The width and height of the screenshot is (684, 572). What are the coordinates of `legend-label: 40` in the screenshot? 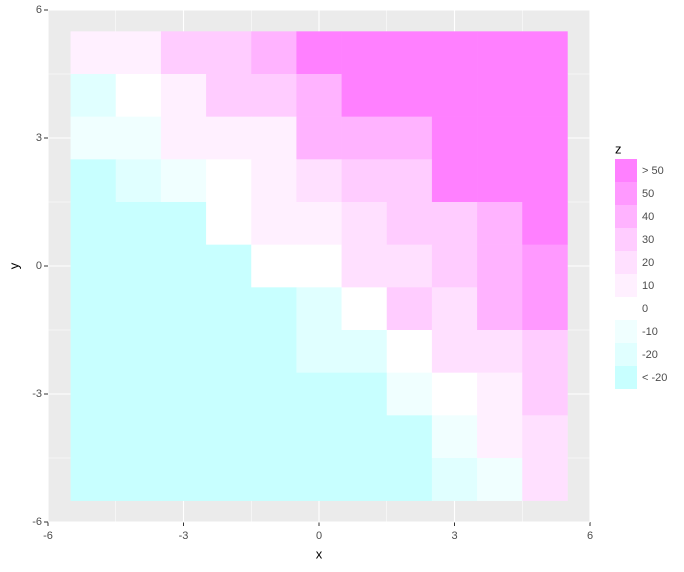 It's located at (648, 217).